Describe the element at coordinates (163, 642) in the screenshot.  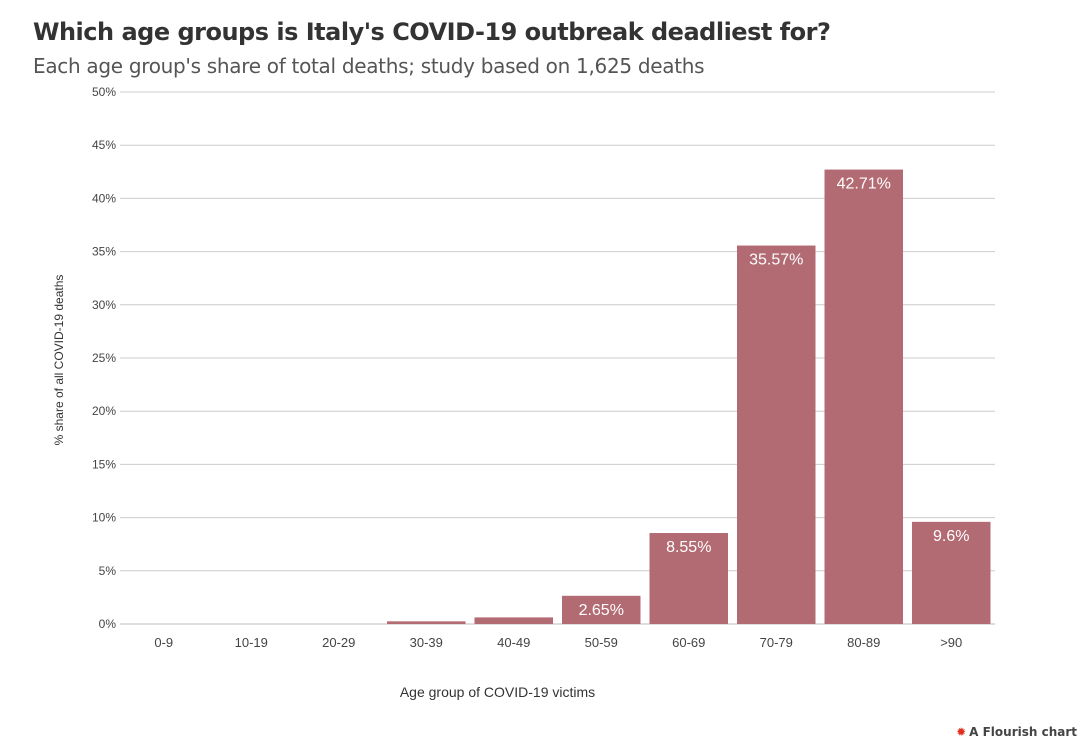
I see `x-tick-label: 0-9` at that location.